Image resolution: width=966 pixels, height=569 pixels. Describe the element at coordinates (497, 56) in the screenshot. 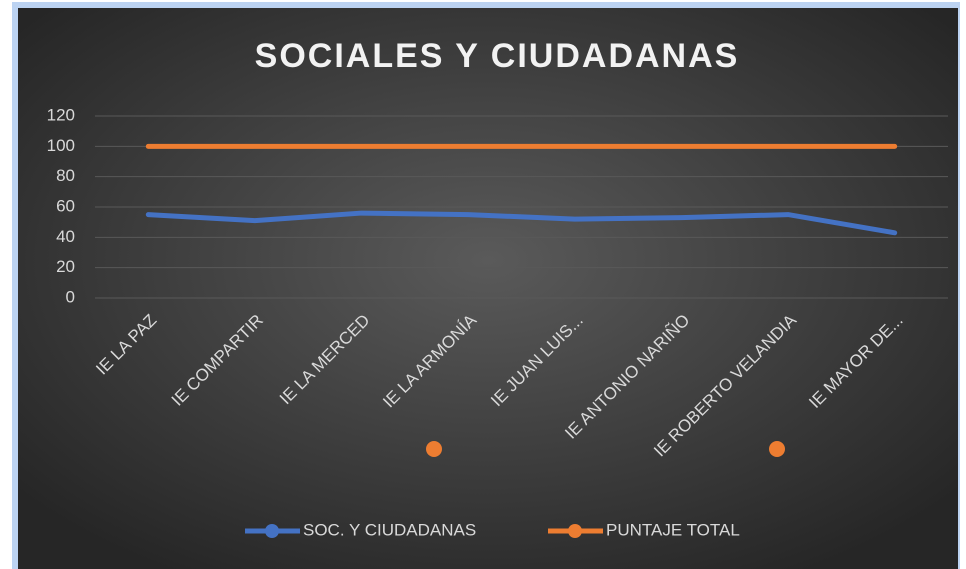

I see `chart-title: SOCIALES Y CIUDADANAS` at that location.